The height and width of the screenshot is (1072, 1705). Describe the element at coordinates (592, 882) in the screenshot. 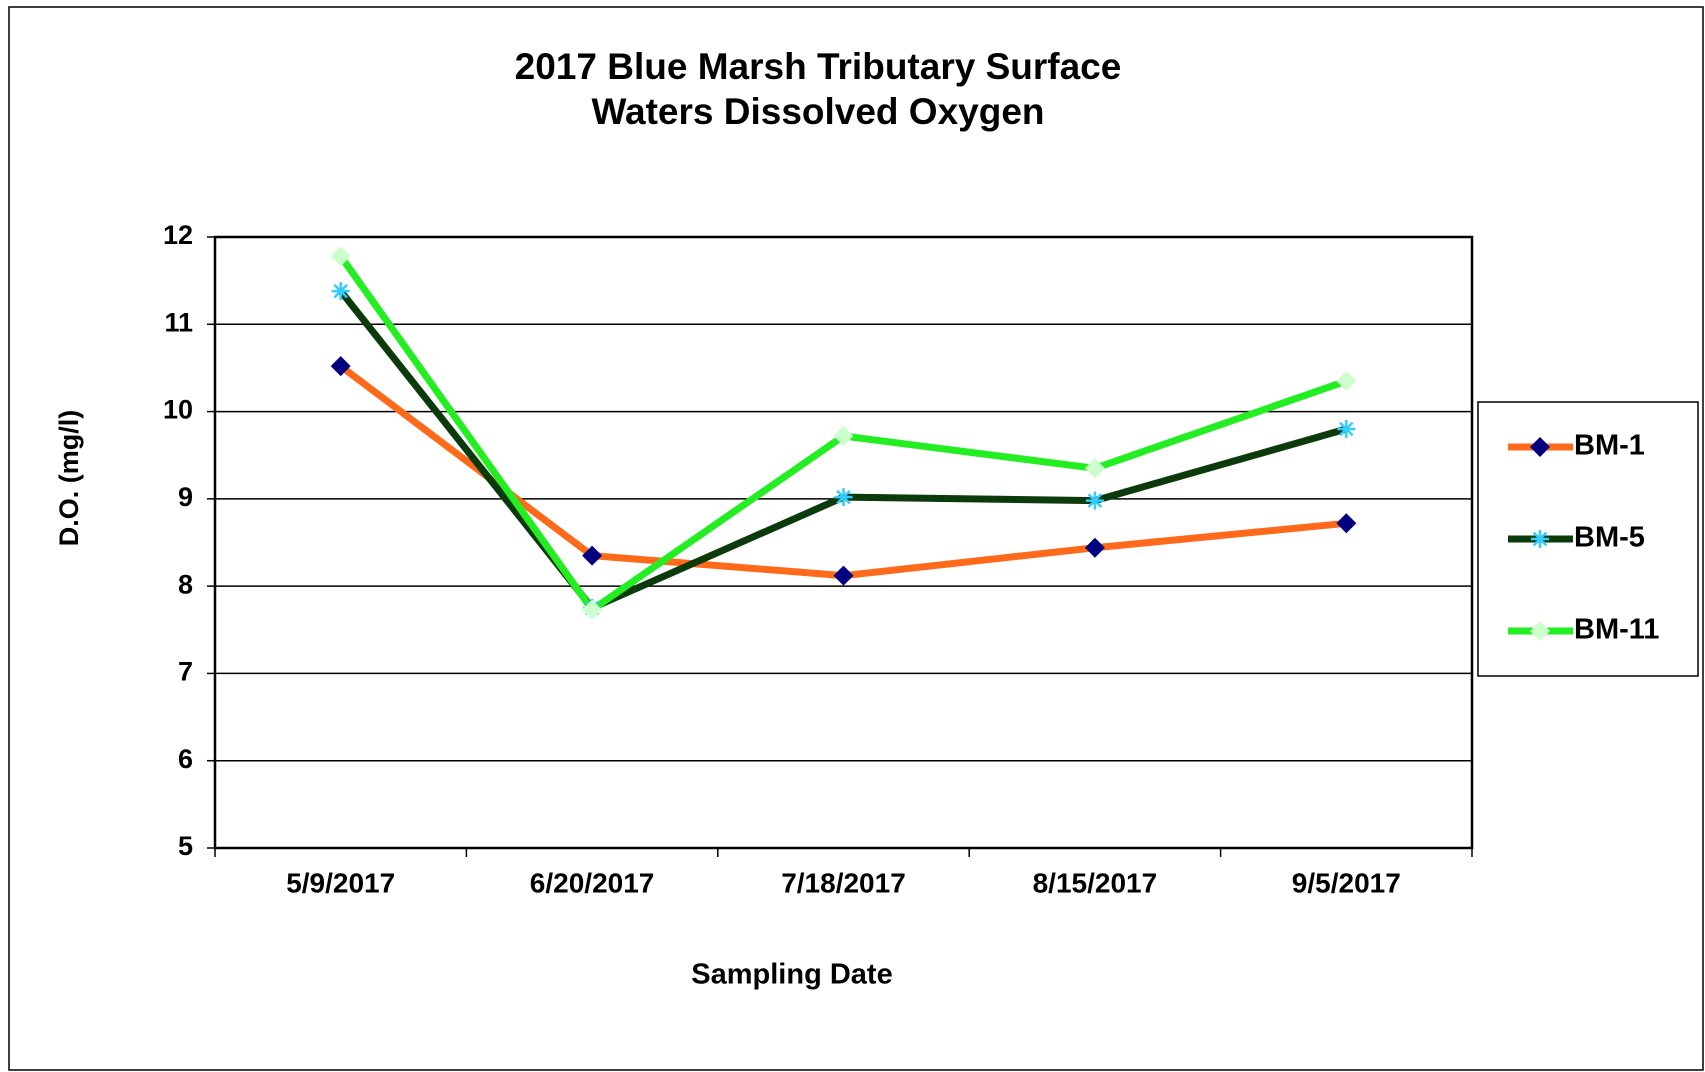

I see `x-tick-label: 6/20/2017` at that location.